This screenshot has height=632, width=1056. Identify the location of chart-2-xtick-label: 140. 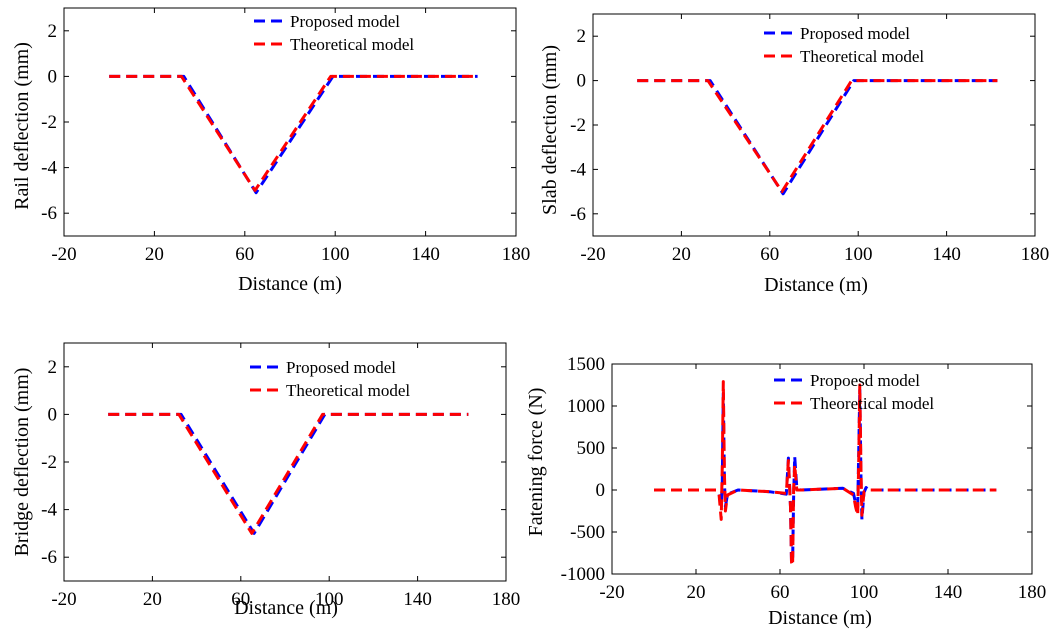
(946, 254).